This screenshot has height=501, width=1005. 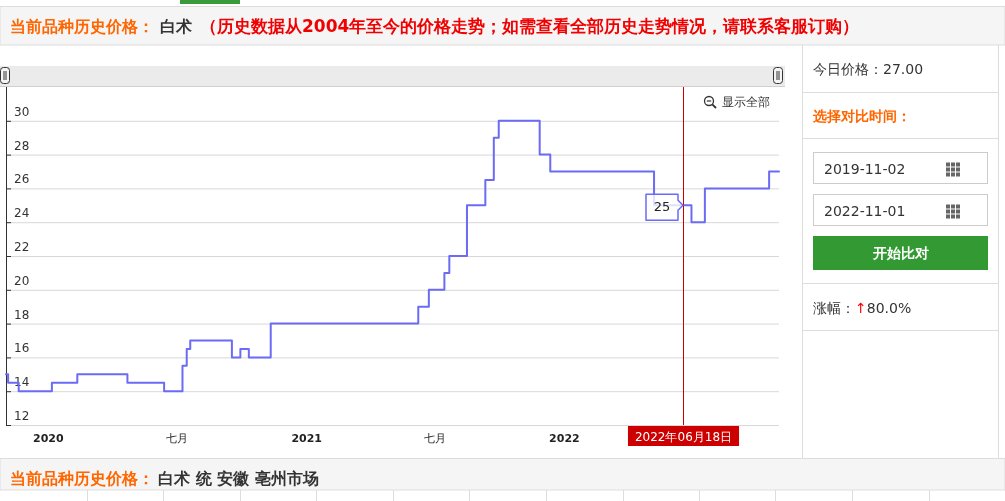 I want to click on y-tick-label: 18, so click(x=22, y=314).